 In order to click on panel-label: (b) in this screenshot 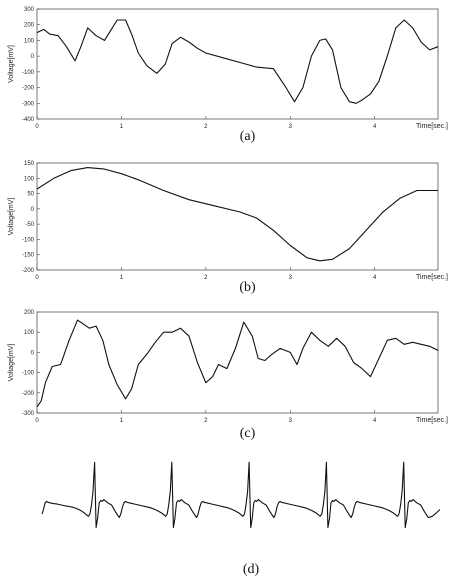, I will do `click(247, 287)`.